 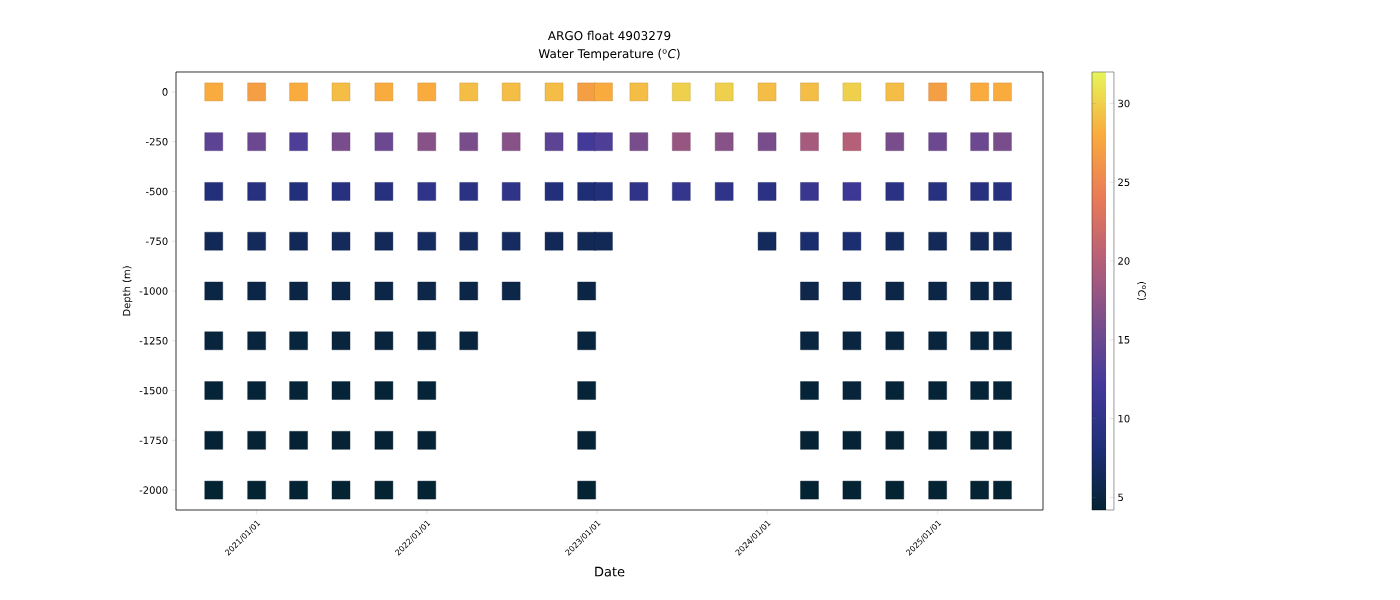 I want to click on y-tick-label: -1750, so click(x=153, y=440).